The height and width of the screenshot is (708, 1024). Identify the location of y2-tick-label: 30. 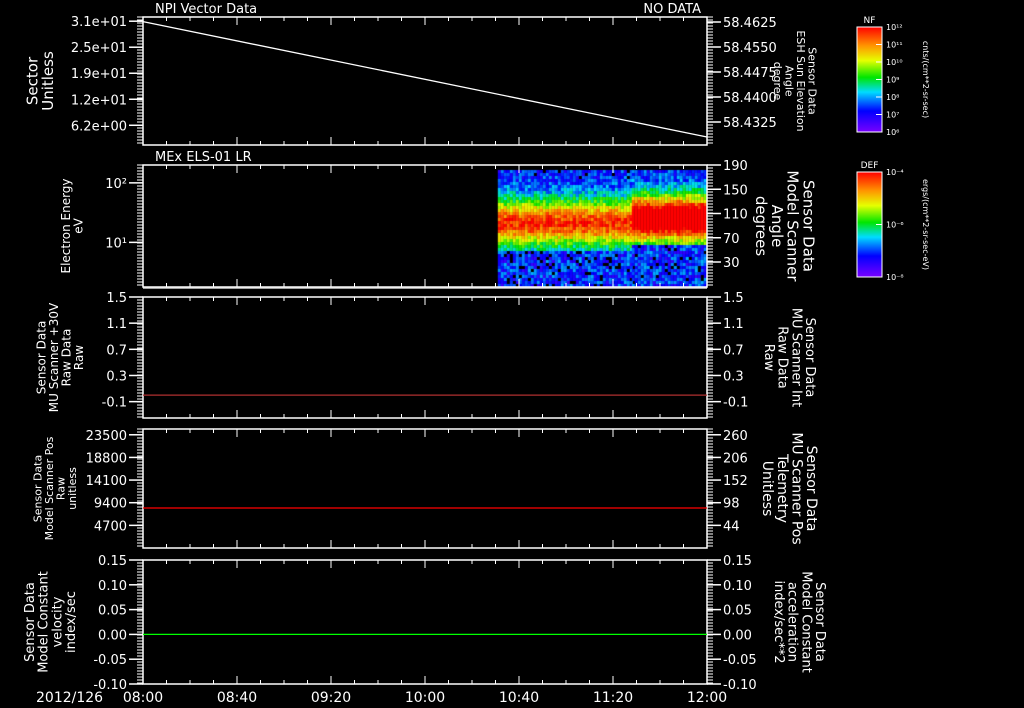
(731, 263).